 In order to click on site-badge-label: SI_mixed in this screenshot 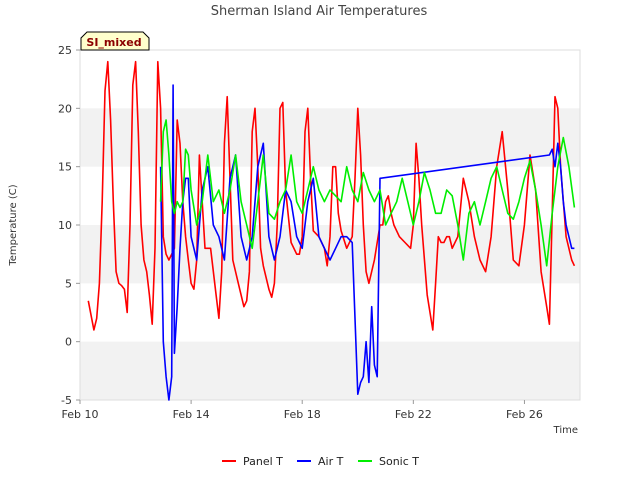, I will do `click(113, 42)`.